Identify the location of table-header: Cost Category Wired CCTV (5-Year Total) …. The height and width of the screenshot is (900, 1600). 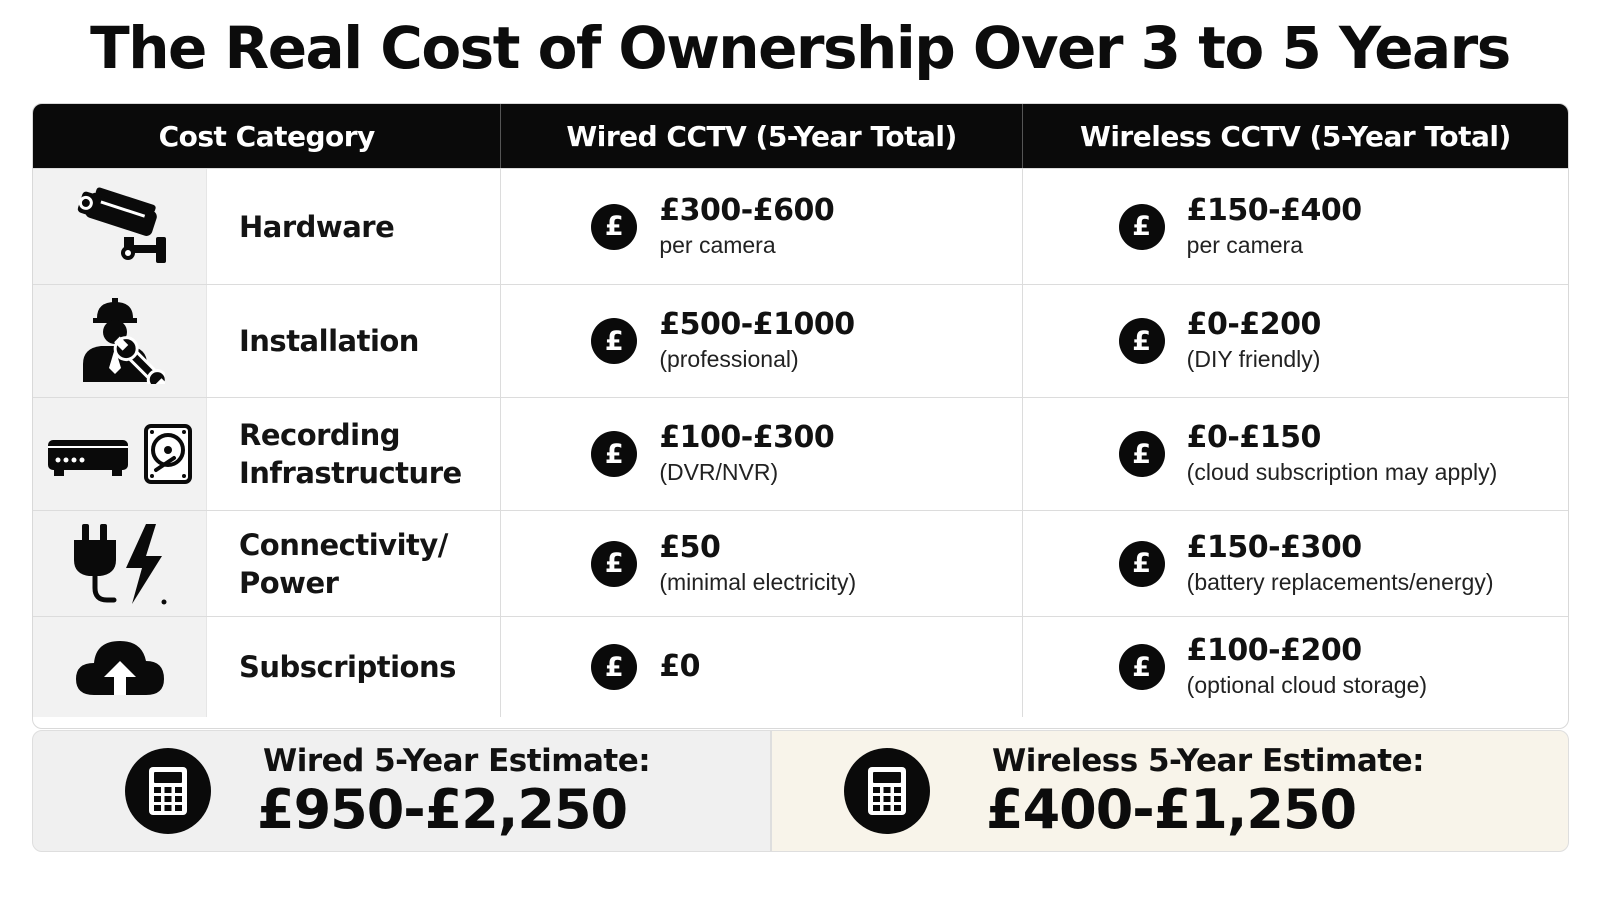
(800, 136).